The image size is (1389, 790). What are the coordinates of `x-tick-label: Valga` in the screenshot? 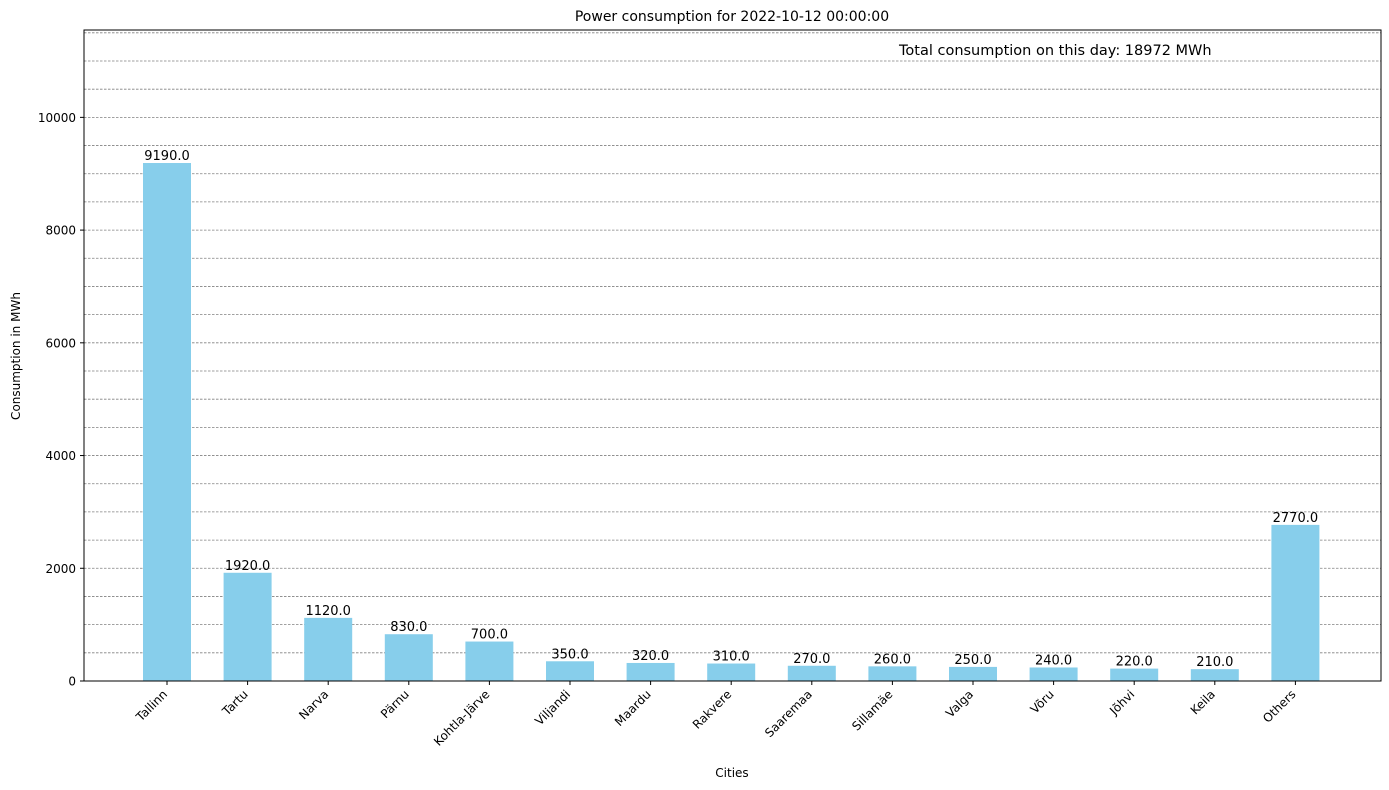 It's located at (959, 703).